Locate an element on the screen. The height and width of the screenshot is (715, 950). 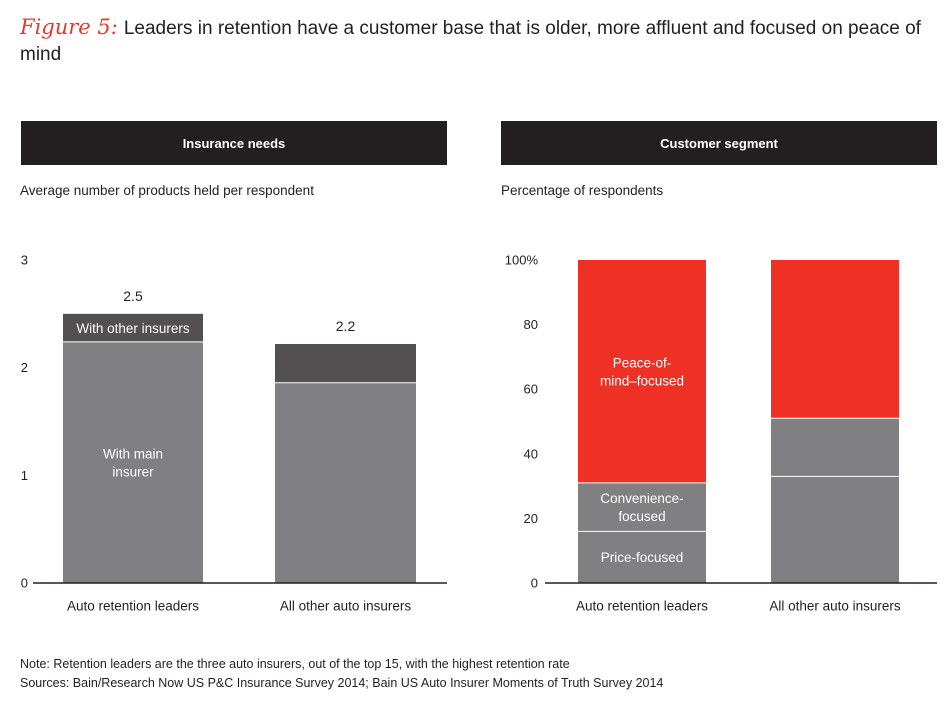
right-panel-header: Customer segment is located at coordinates (719, 143).